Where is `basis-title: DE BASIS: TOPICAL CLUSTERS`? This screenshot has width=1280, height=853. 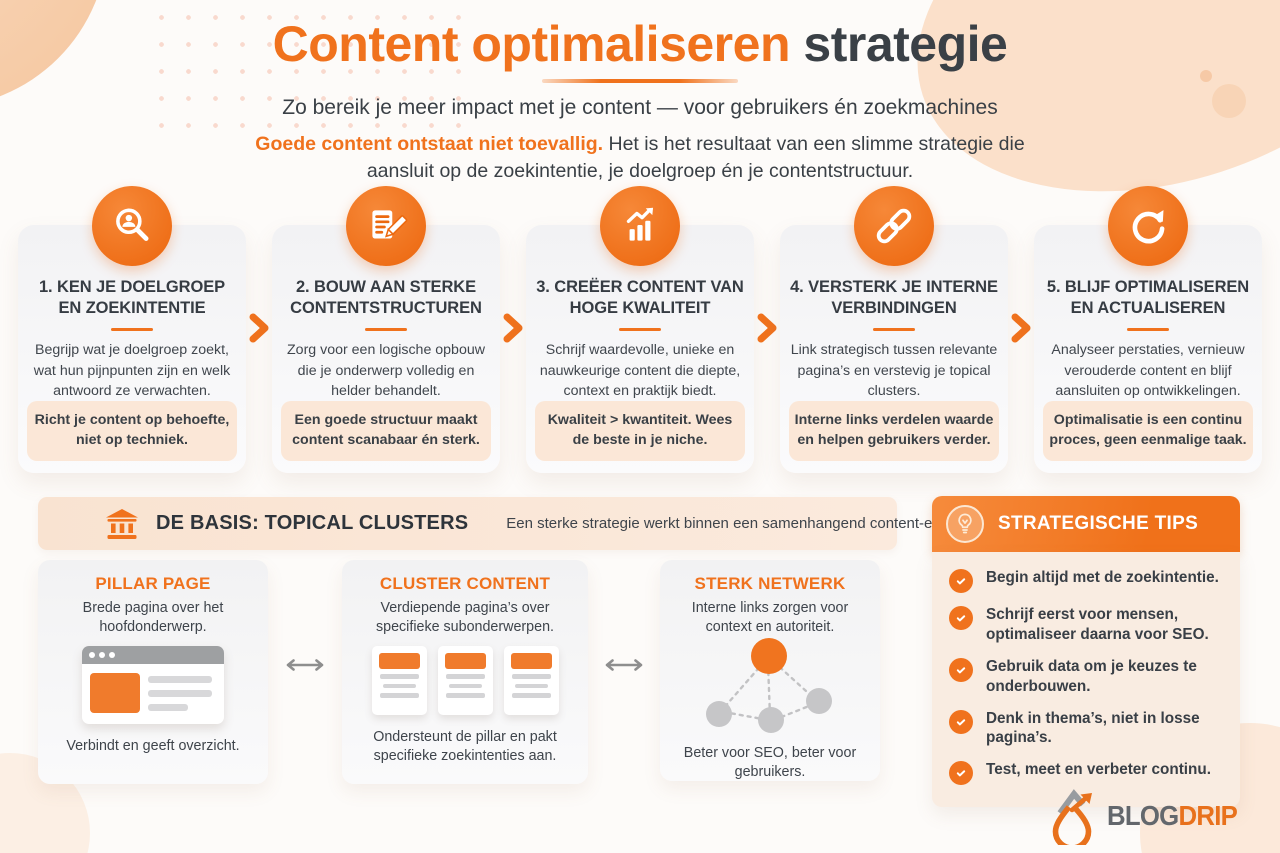 basis-title: DE BASIS: TOPICAL CLUSTERS is located at coordinates (312, 523).